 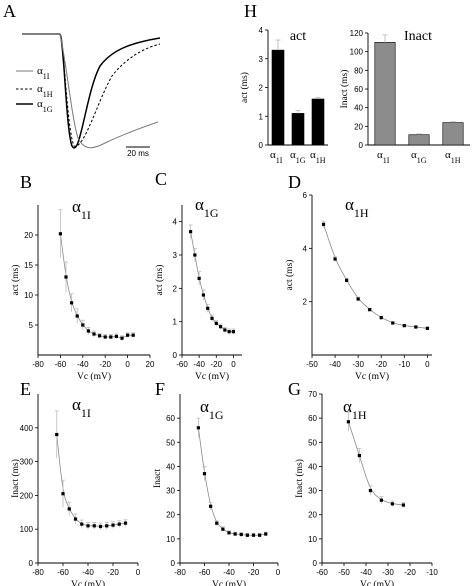 What do you see at coordinates (358, 70) in the screenshot?
I see `y-tick-label: 80` at bounding box center [358, 70].